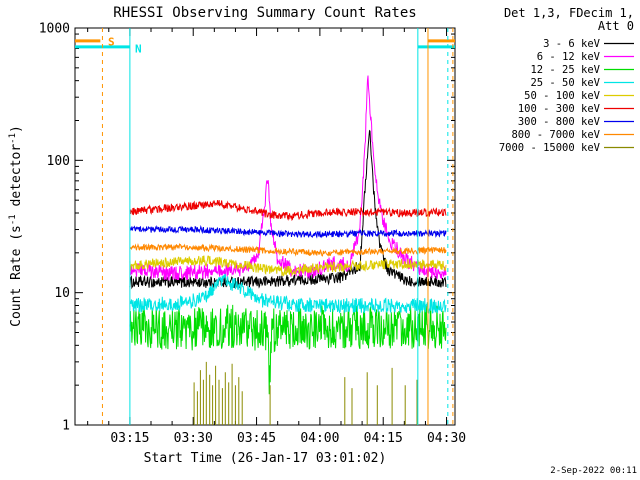 The image size is (640, 480). What do you see at coordinates (66, 426) in the screenshot?
I see `y-tick-label: 1` at bounding box center [66, 426].